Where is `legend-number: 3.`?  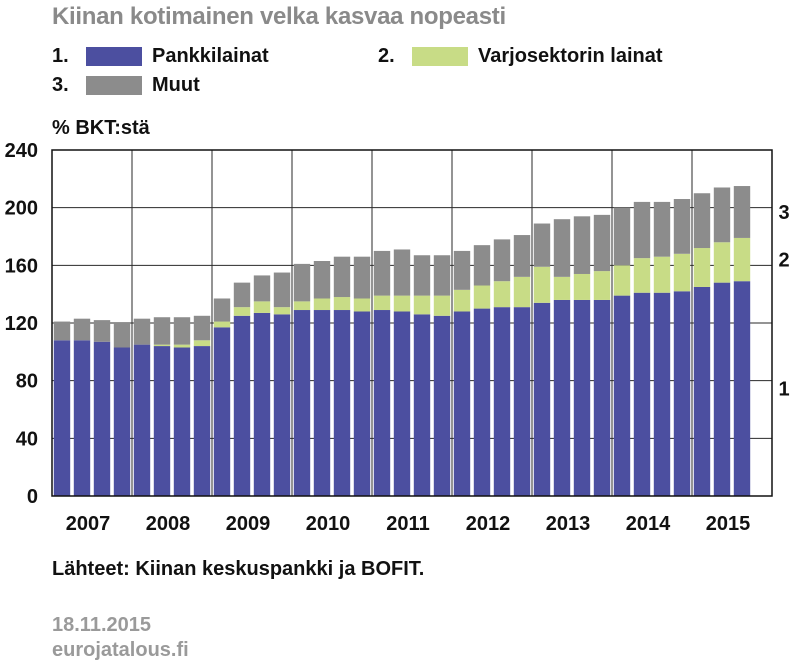 legend-number: 3. is located at coordinates (60, 85).